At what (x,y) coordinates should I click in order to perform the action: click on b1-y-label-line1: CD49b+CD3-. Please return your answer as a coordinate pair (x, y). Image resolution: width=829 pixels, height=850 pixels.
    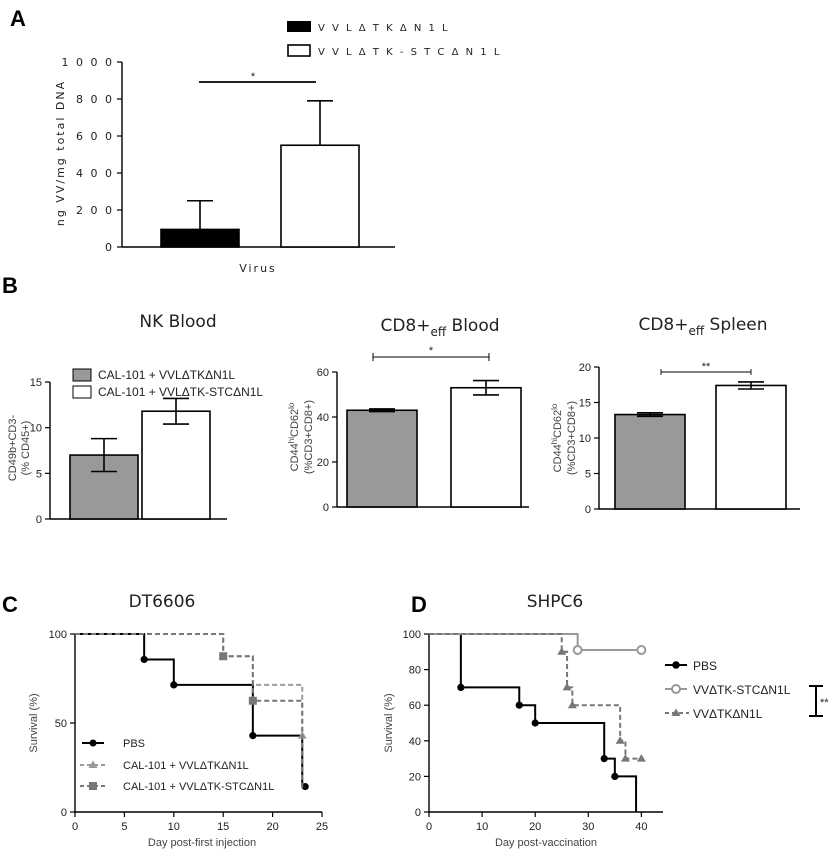
    Looking at the image, I should click on (13, 448).